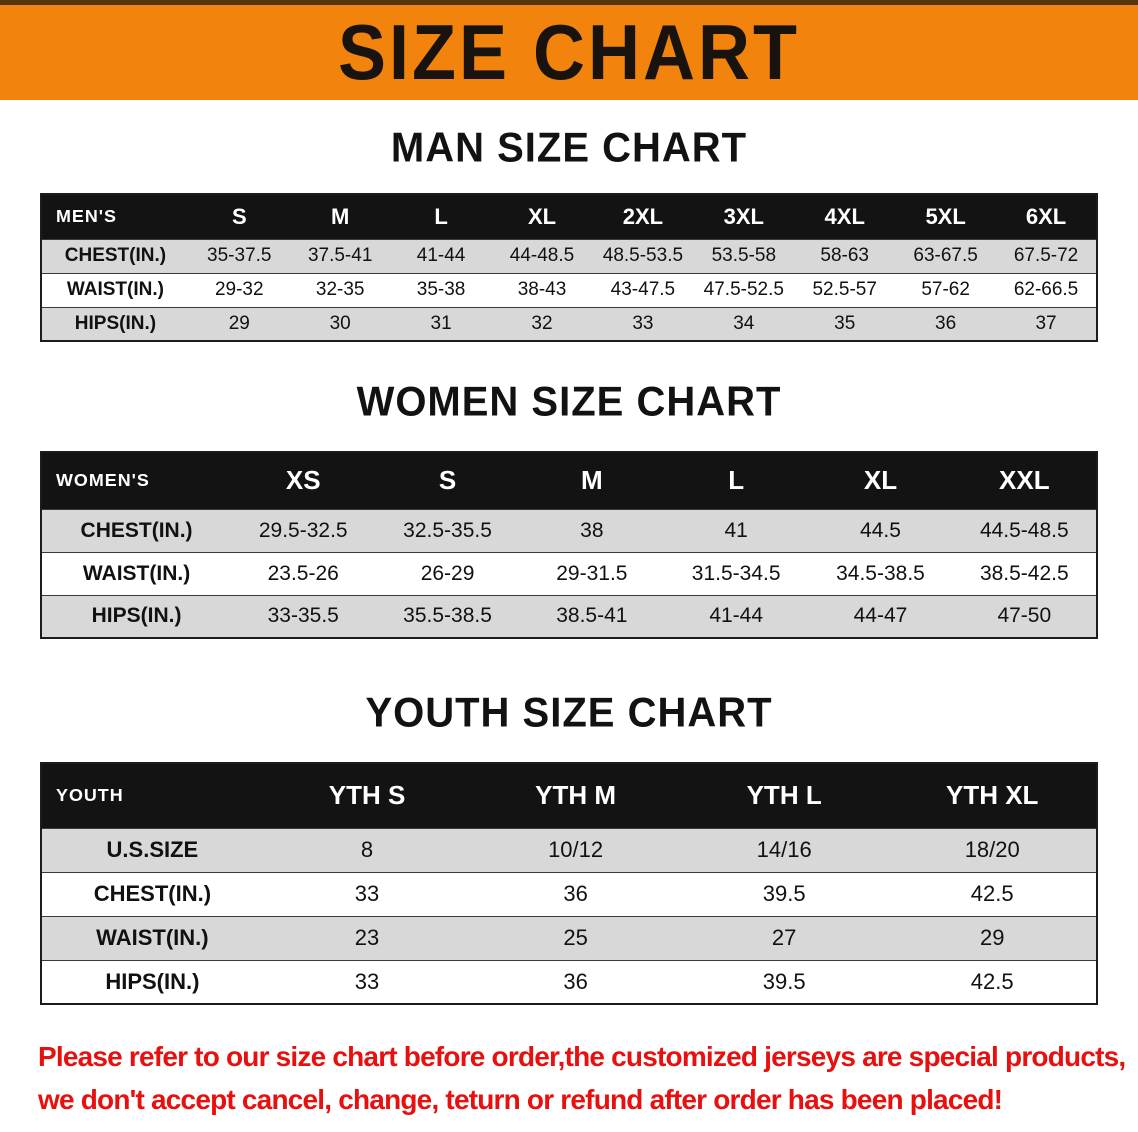  I want to click on size-value-cell: 37.5-41, so click(340, 255).